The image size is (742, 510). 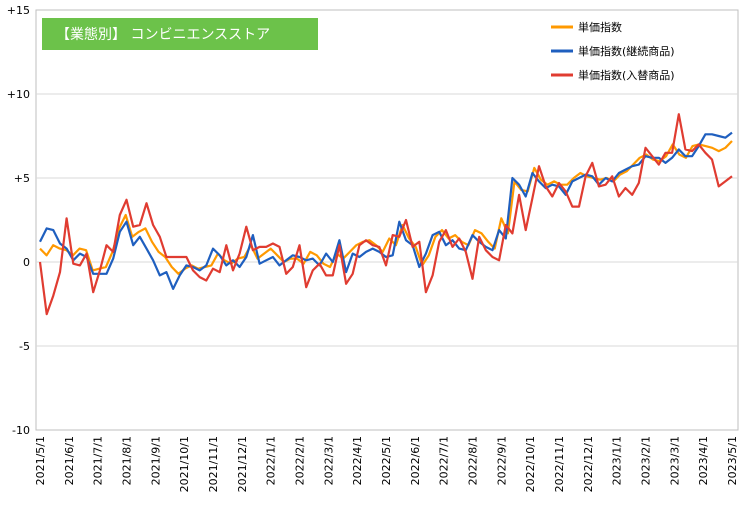 What do you see at coordinates (184, 464) in the screenshot?
I see `x-tick-label: 2021/10/1` at bounding box center [184, 464].